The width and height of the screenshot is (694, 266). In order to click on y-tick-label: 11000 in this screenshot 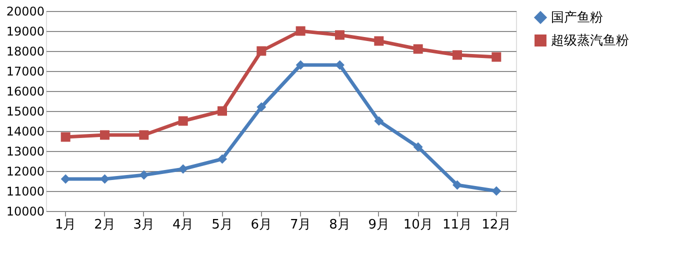, I will do `click(25, 191)`.